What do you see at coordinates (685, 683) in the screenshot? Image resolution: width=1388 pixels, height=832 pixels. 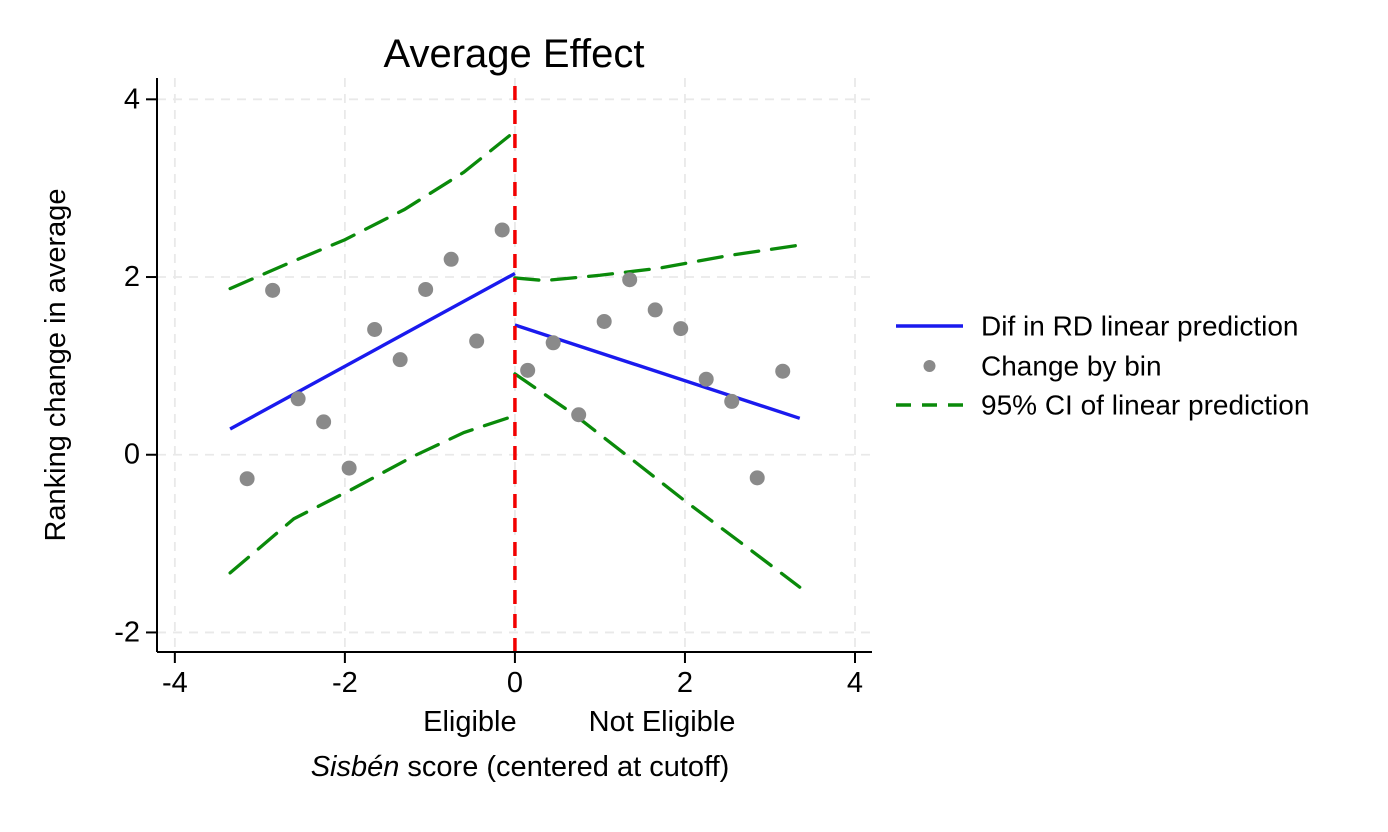 I see `x-tick-label: 2` at bounding box center [685, 683].